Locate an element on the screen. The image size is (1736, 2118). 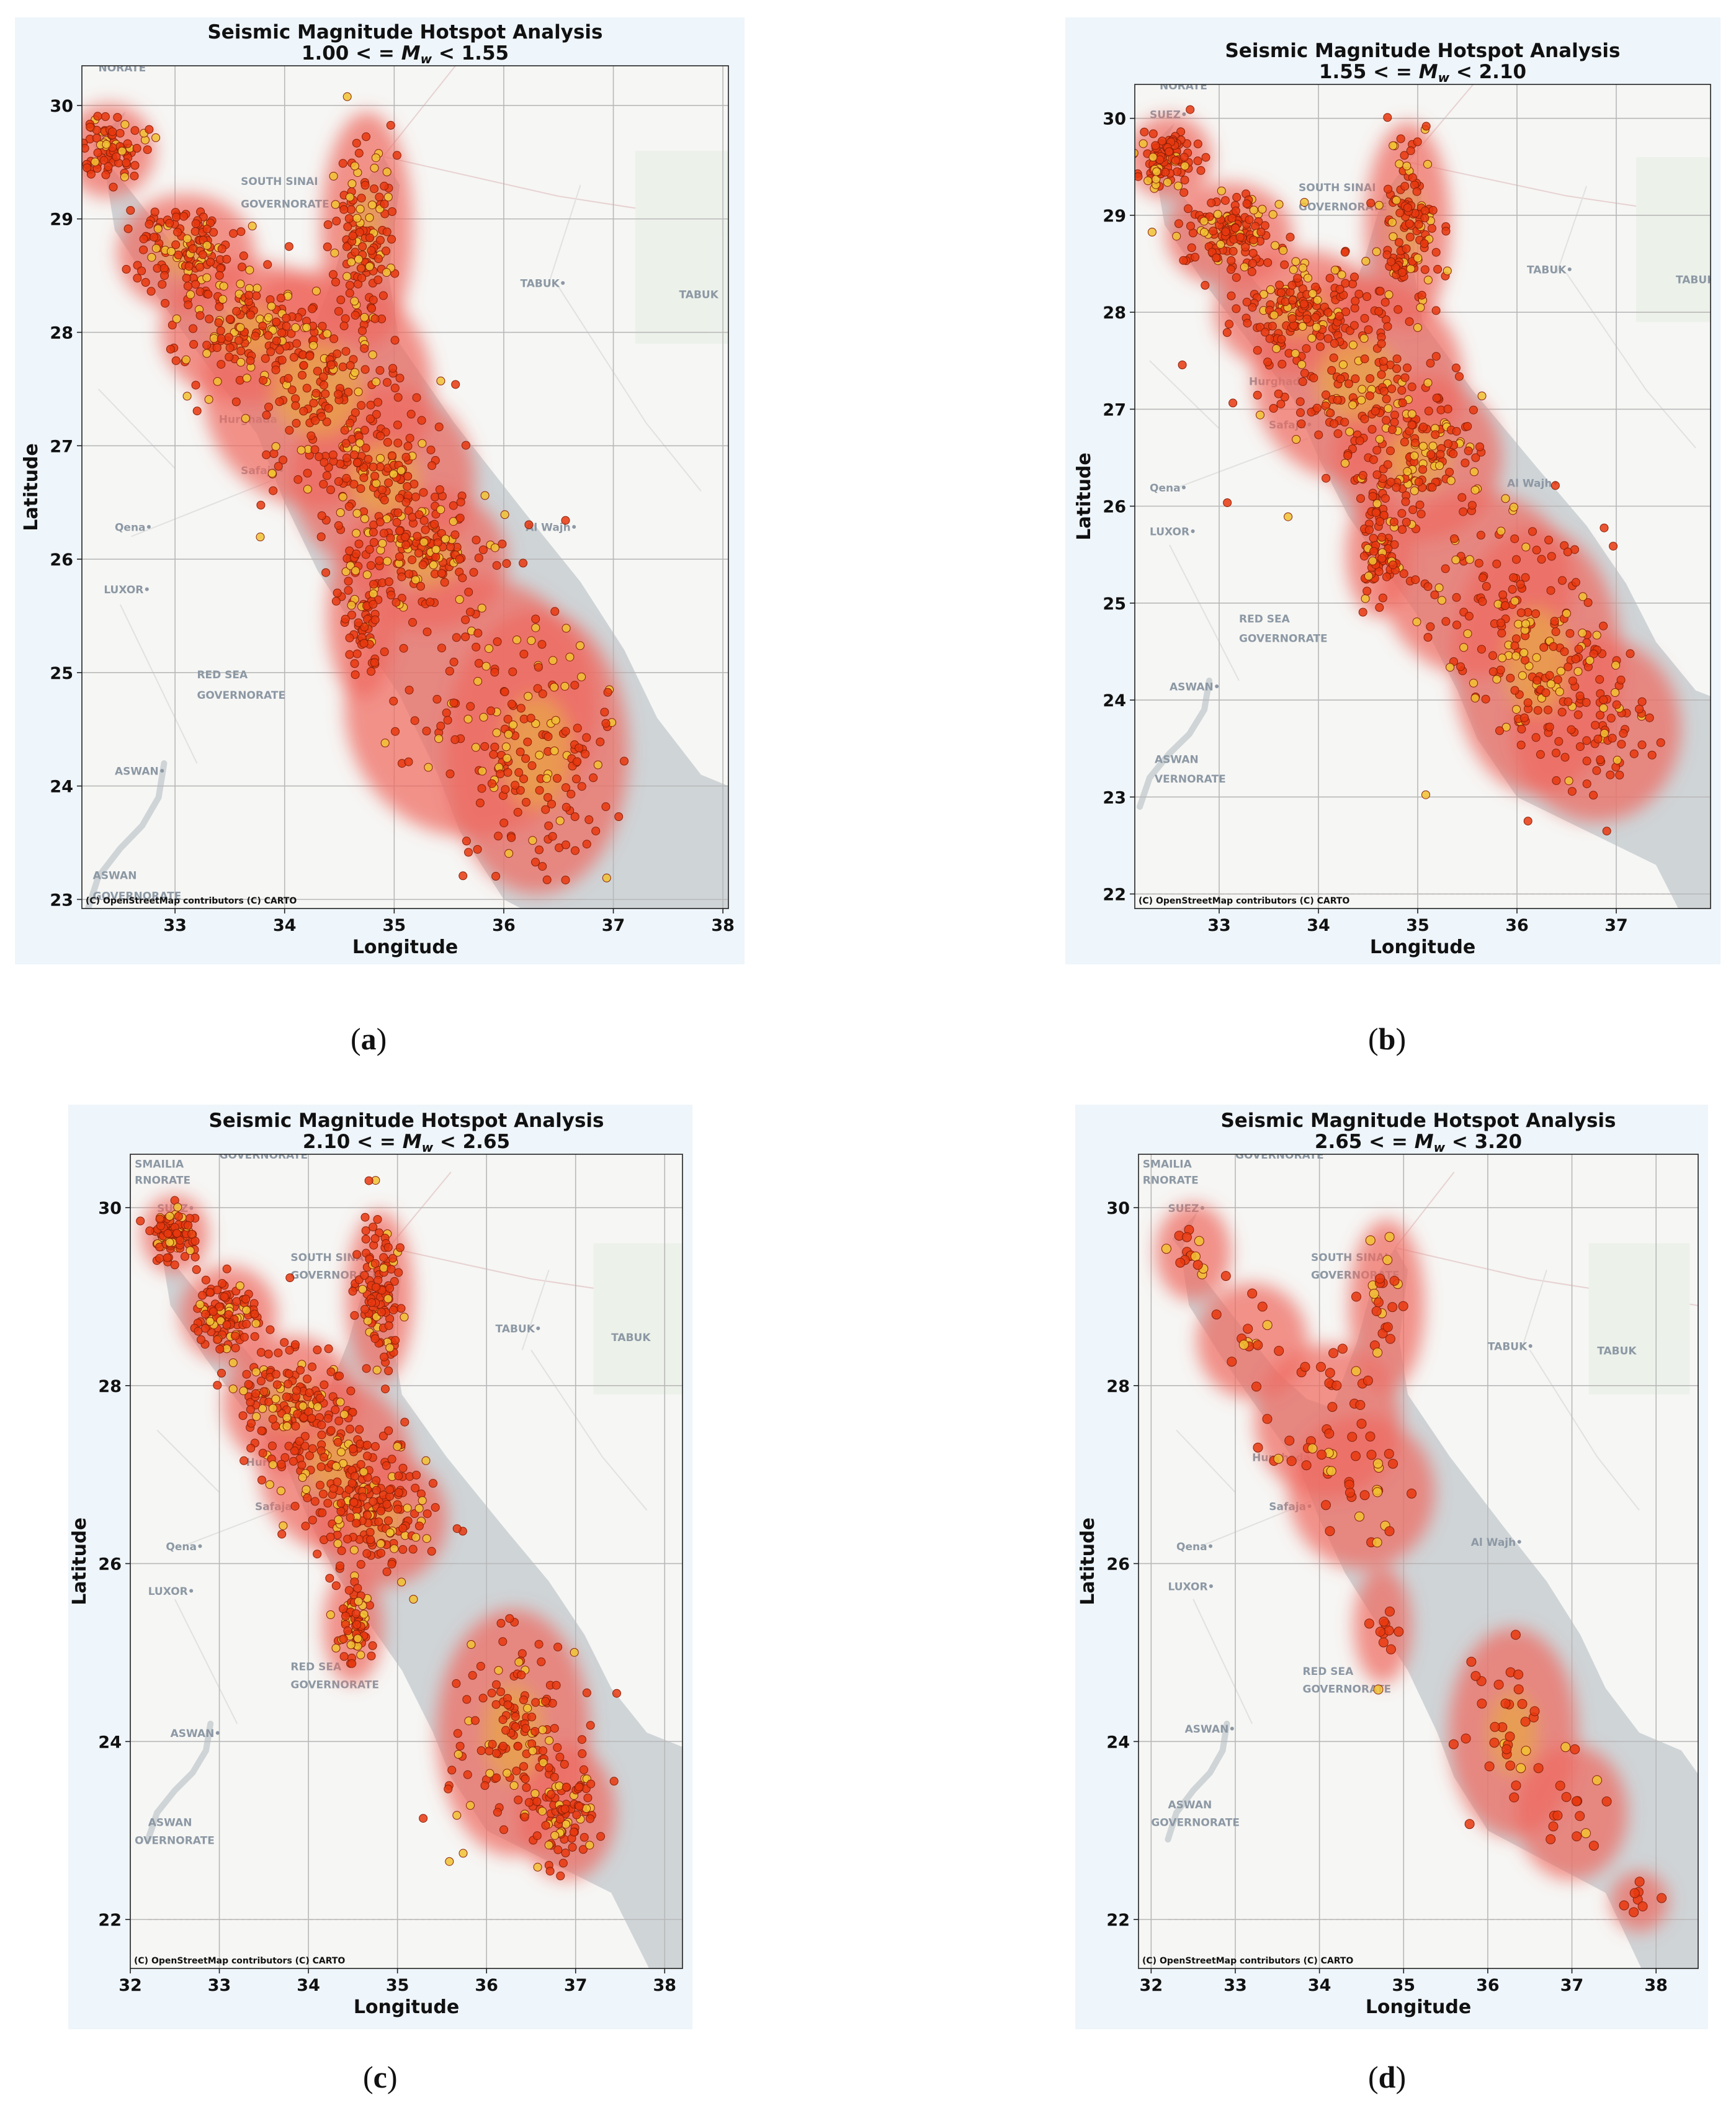
x-tick-label: 38 is located at coordinates (723, 925).